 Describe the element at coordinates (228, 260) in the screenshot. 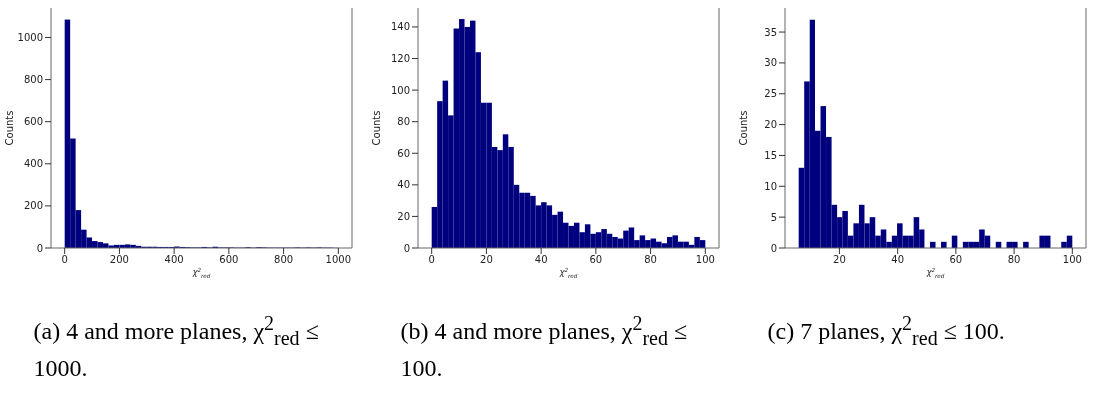

I see `x-tick-label: 600` at that location.